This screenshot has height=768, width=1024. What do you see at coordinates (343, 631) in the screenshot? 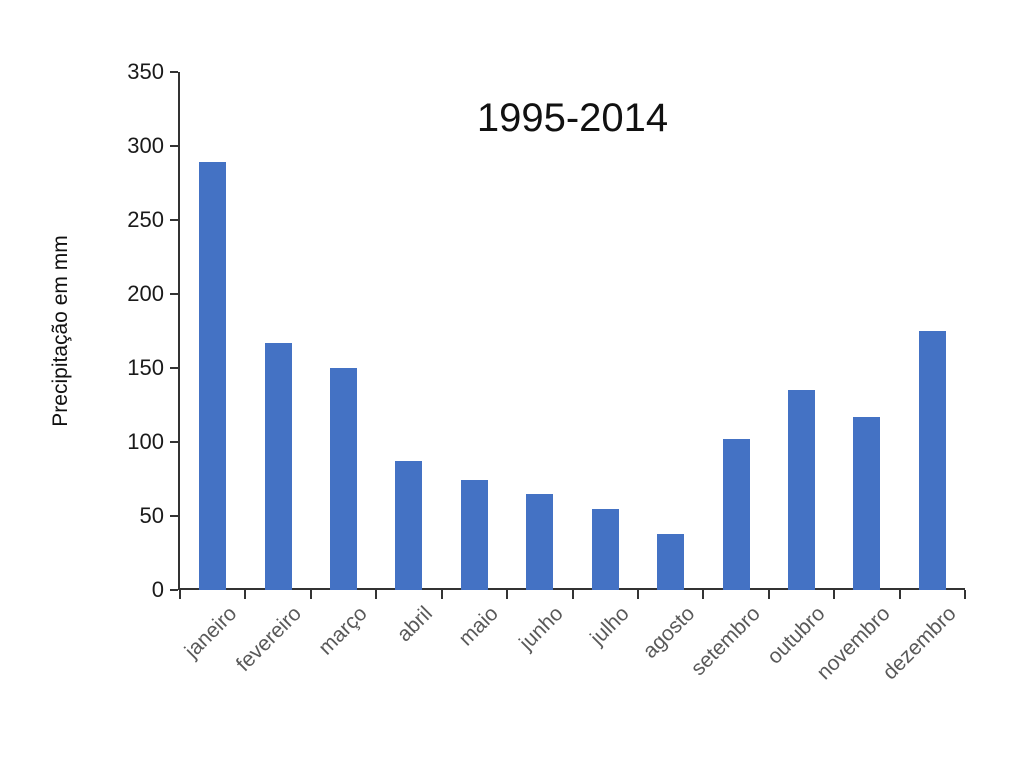
I see `x-tick-label: março` at bounding box center [343, 631].